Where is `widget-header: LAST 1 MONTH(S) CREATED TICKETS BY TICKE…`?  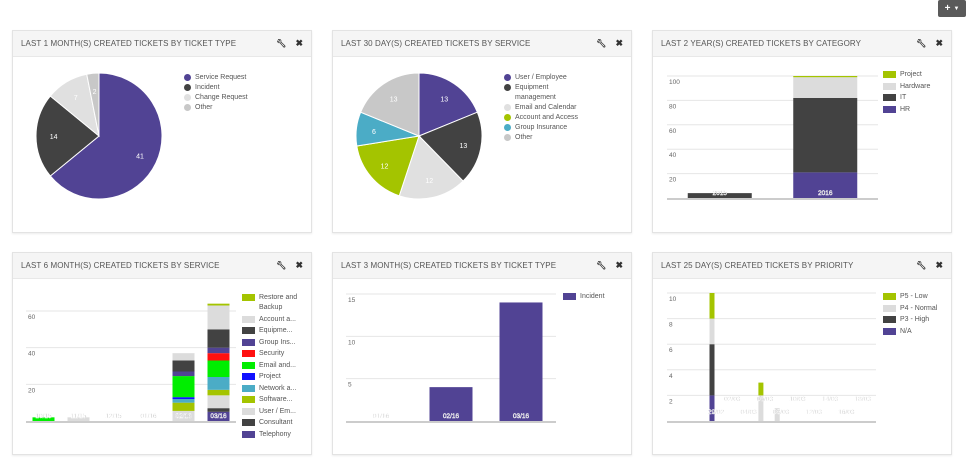 widget-header: LAST 1 MONTH(S) CREATED TICKETS BY TICKE… is located at coordinates (162, 44).